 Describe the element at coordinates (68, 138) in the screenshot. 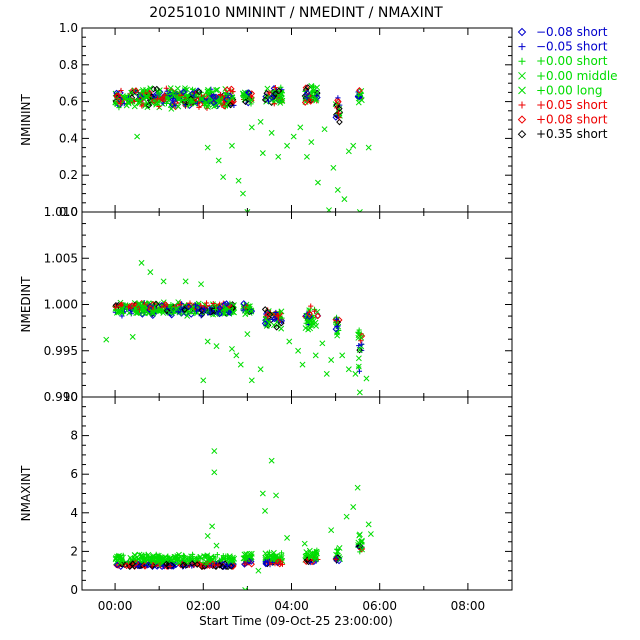

I see `y-tick-label: 0.4` at that location.